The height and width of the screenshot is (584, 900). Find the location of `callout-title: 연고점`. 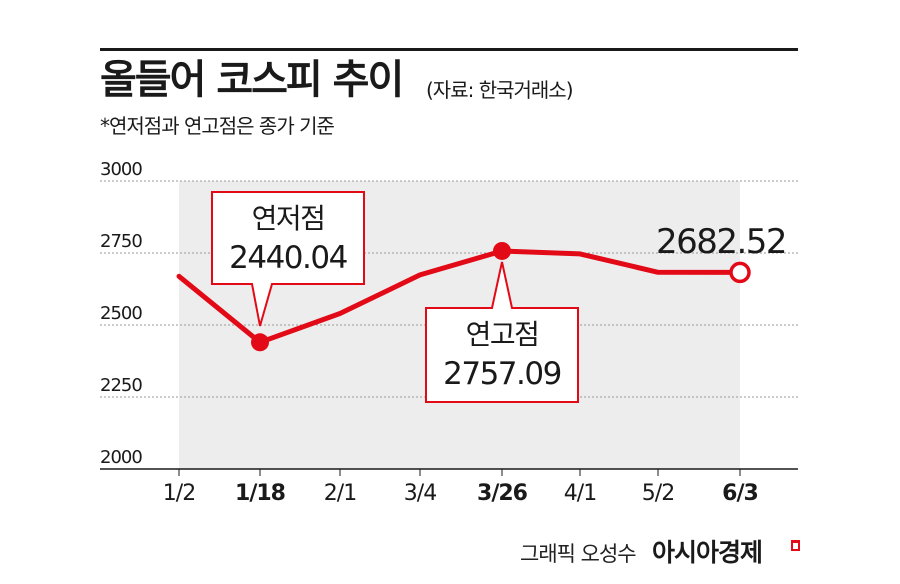

callout-title: 연고점 is located at coordinates (502, 334).